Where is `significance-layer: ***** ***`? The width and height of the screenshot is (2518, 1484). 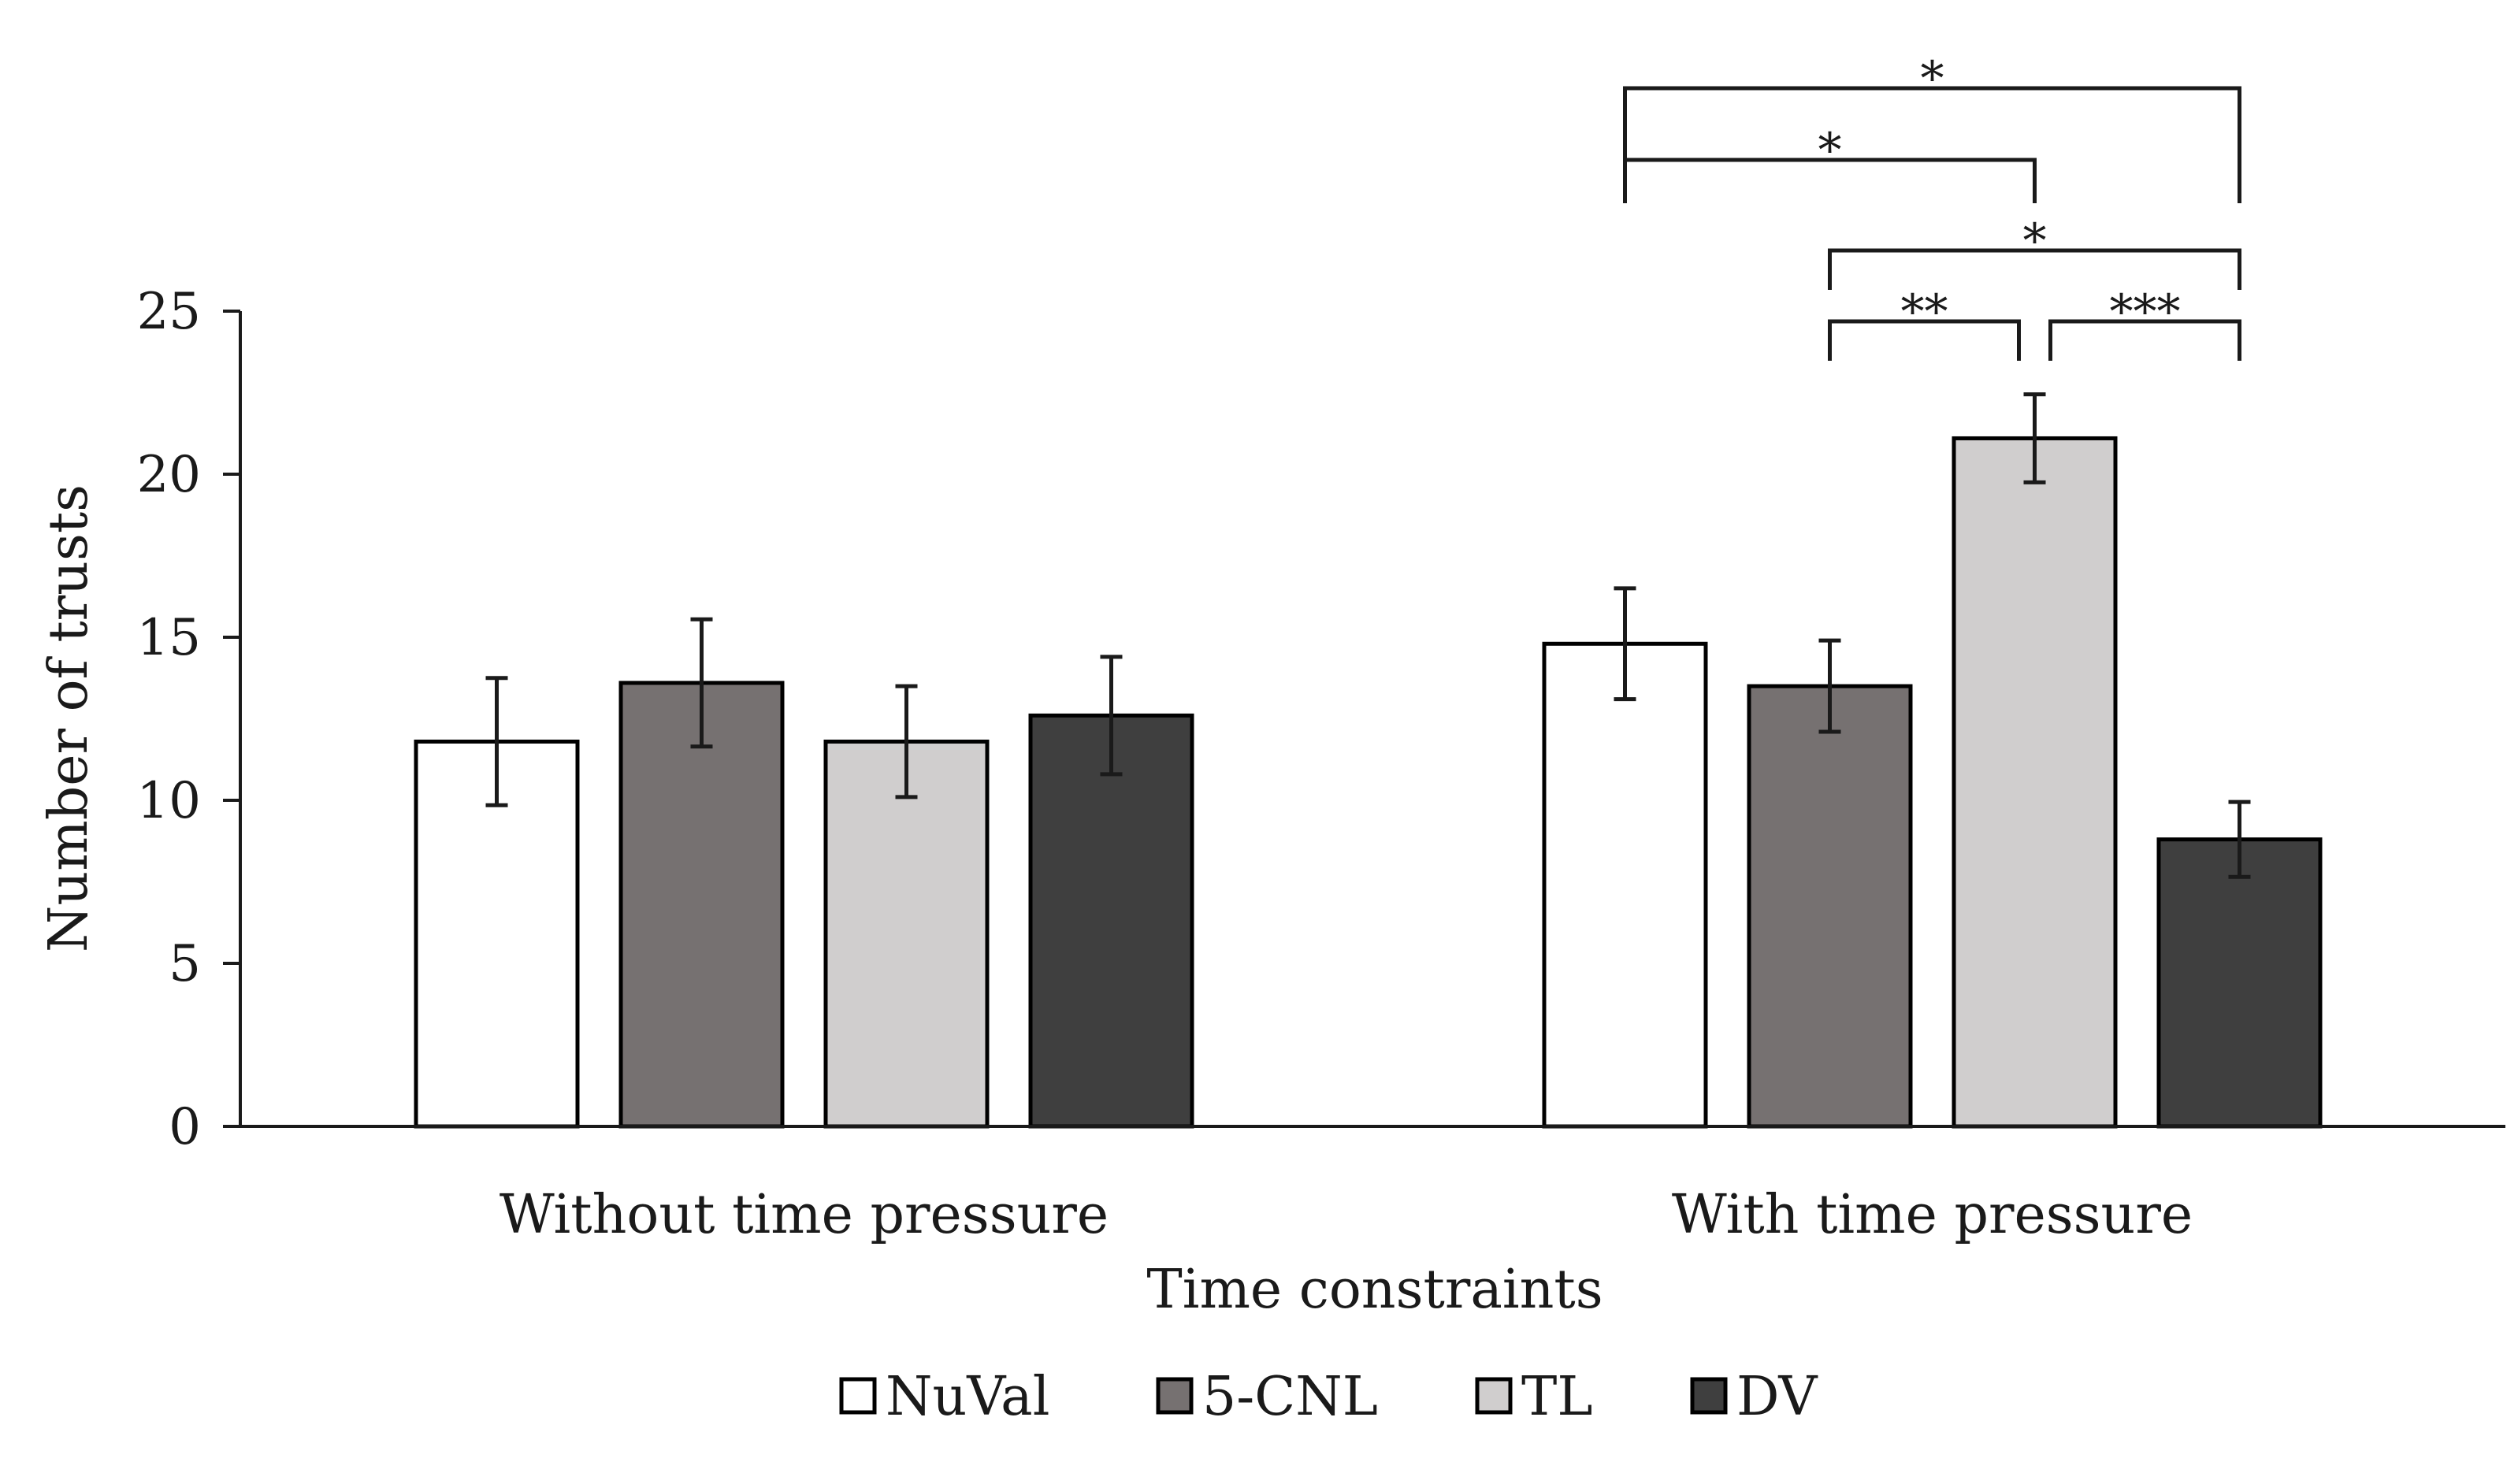 significance-layer: ***** *** is located at coordinates (1932, 206).